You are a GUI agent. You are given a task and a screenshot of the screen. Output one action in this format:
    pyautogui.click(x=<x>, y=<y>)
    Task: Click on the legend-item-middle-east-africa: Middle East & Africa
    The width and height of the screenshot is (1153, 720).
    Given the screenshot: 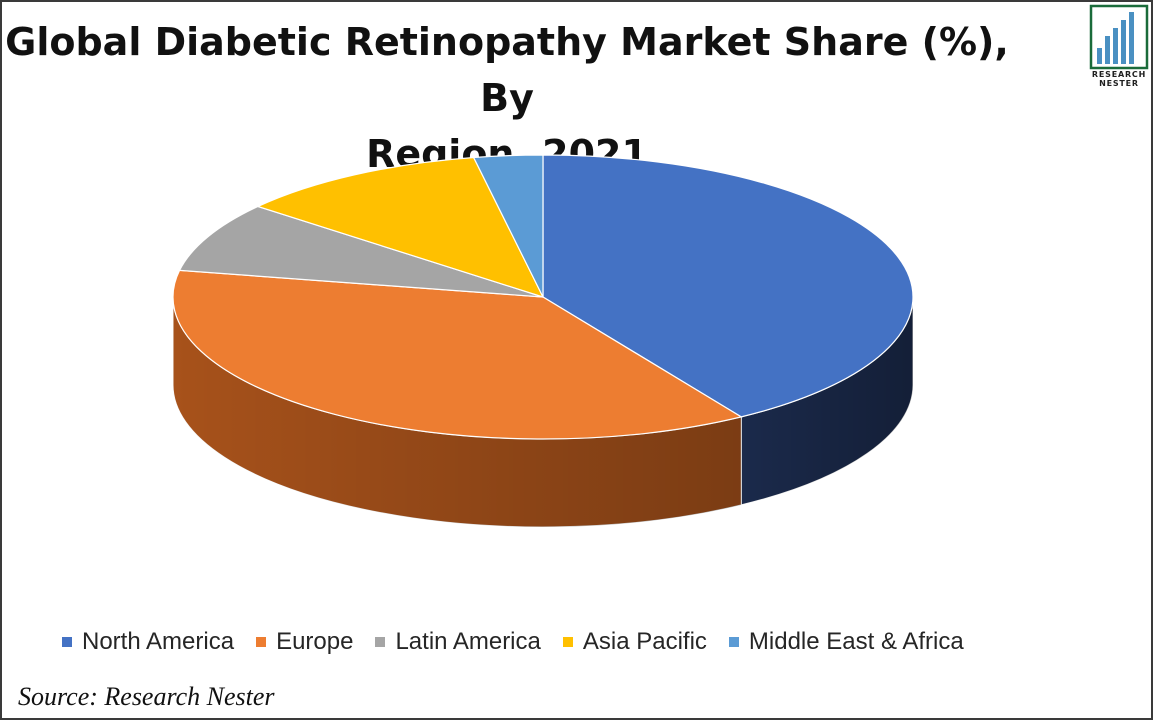 What is the action you would take?
    pyautogui.click(x=846, y=642)
    